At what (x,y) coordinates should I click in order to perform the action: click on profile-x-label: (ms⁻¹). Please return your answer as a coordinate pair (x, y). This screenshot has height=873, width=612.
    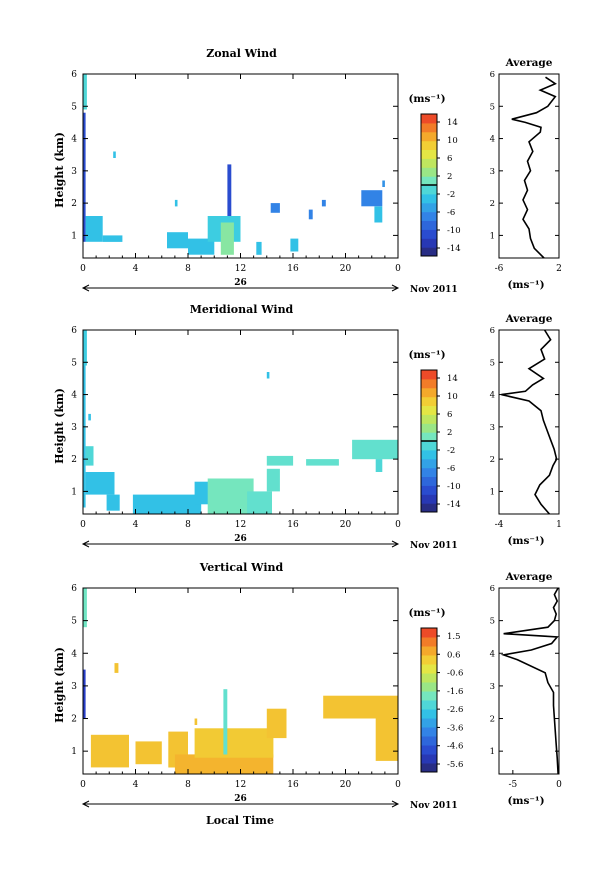
    Looking at the image, I should click on (525, 541).